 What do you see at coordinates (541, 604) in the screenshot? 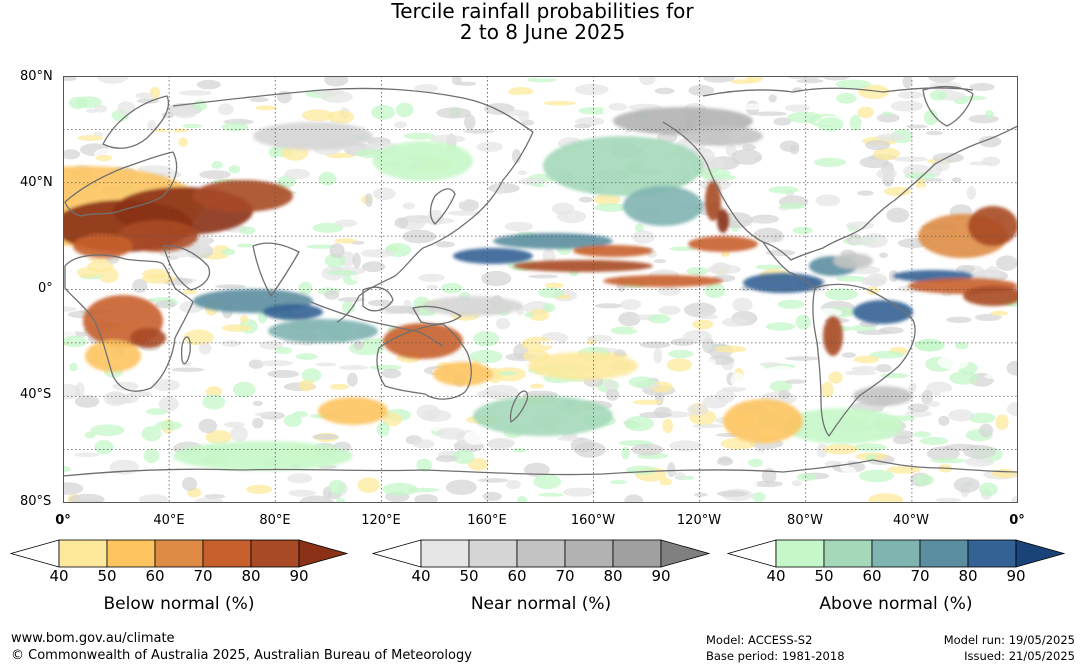
I see `near-normal-legend-title: Near normal (%)` at bounding box center [541, 604].